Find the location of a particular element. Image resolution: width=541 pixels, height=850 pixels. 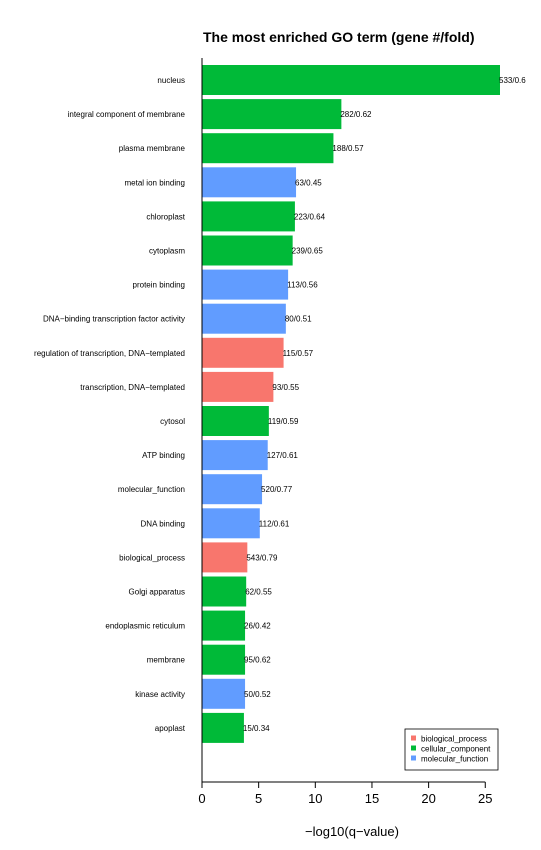

bar-value-label: 115/0.57 is located at coordinates (298, 353).